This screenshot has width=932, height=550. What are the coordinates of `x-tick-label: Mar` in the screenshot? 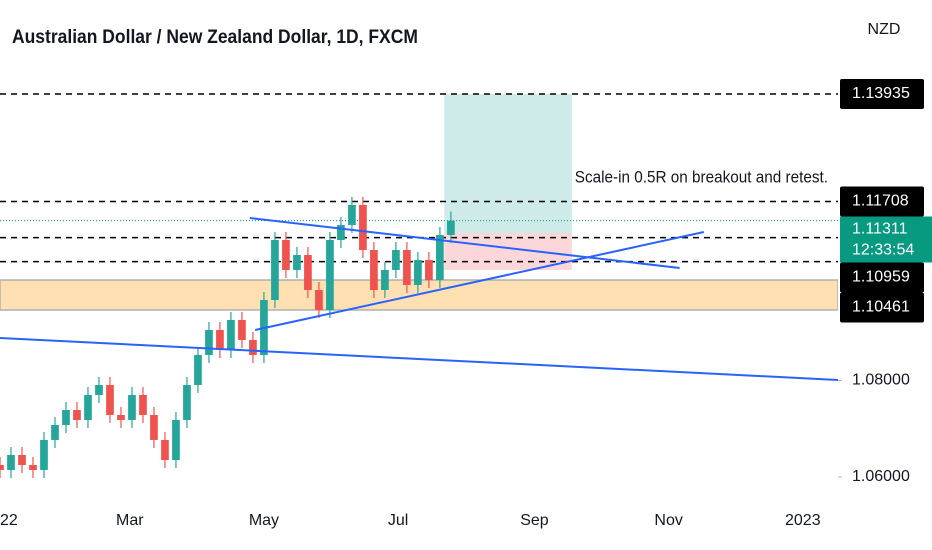 It's located at (130, 520).